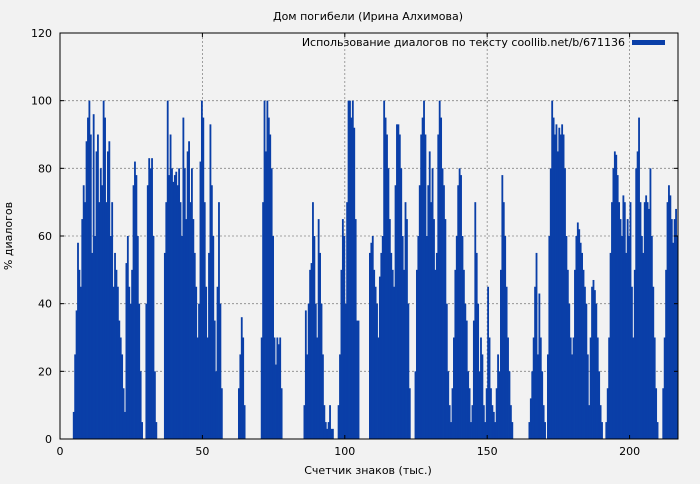 The image size is (700, 484). What do you see at coordinates (45, 304) in the screenshot?
I see `y-tick-label: 40` at bounding box center [45, 304].